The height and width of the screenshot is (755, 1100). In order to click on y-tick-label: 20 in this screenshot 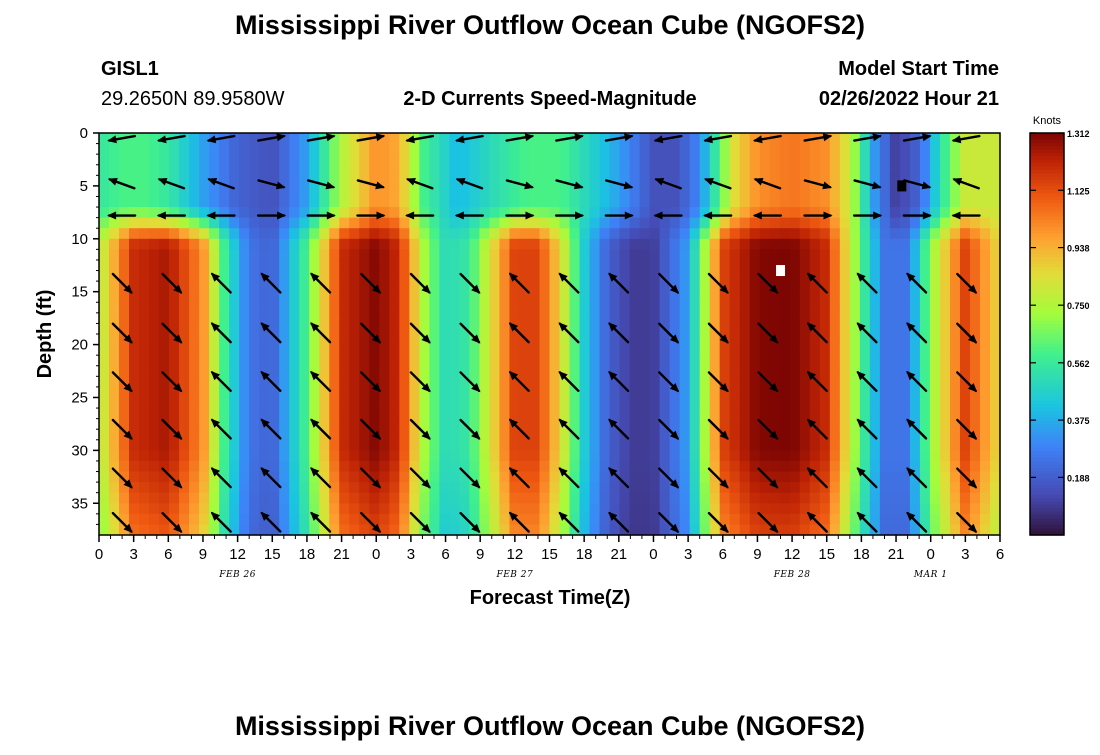, I will do `click(79, 345)`.